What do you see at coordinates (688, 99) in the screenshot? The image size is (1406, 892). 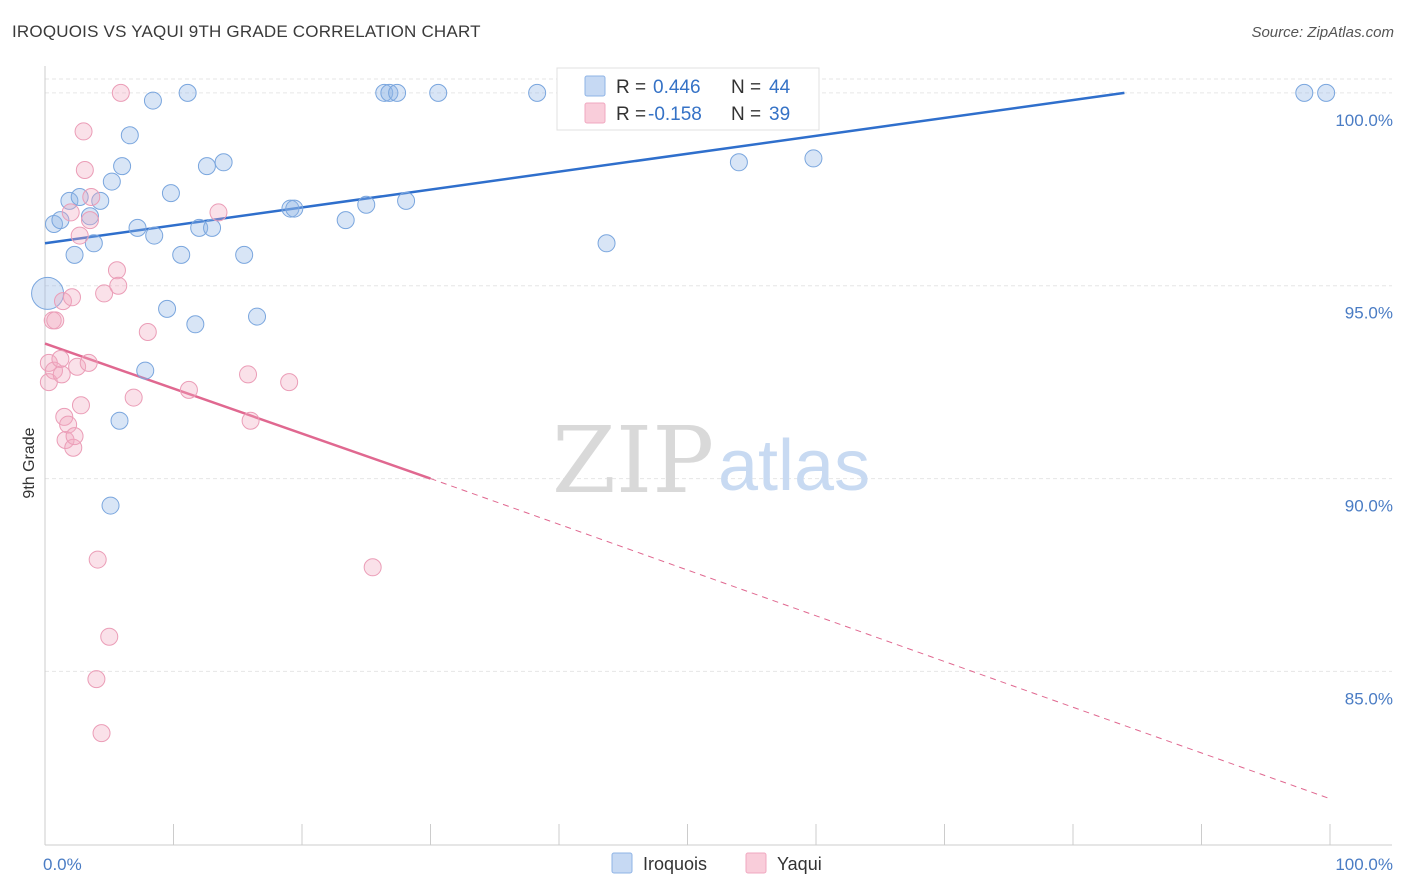 I see `stats-legend: R = 0.446 N = 44 R = -0.158 N = 39` at bounding box center [688, 99].